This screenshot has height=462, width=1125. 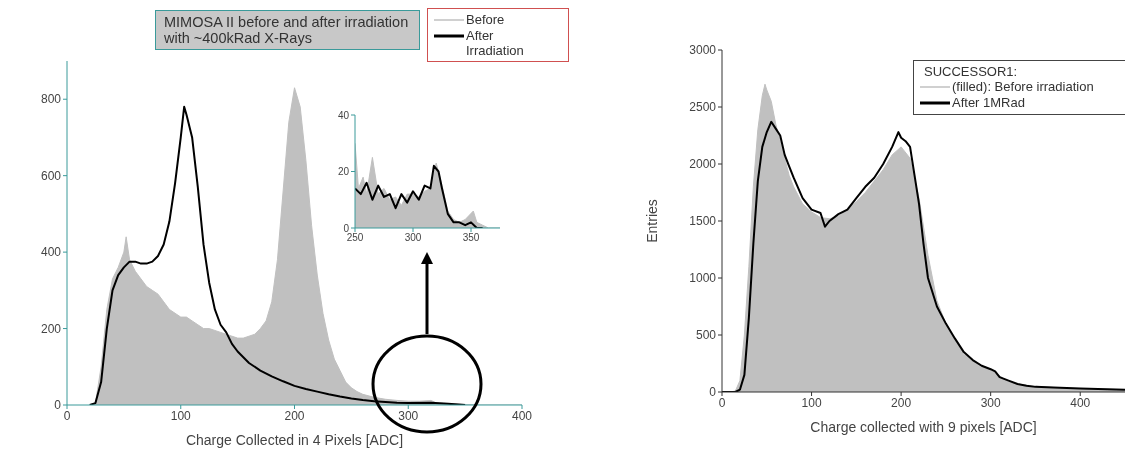 I want to click on y-tick-label: 2500, so click(x=703, y=107).